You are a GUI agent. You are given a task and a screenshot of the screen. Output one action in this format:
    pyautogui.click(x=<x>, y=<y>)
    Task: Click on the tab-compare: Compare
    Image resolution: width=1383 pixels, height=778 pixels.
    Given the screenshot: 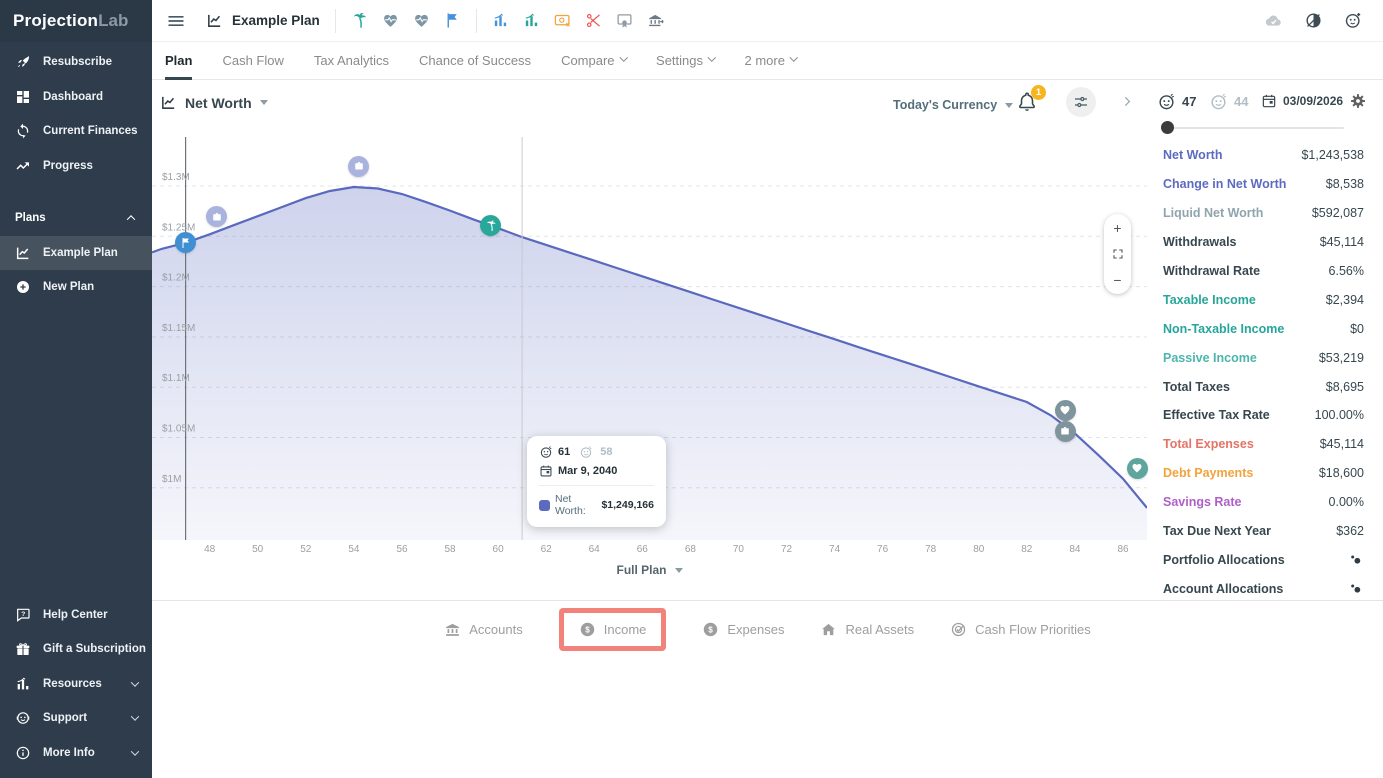 What is the action you would take?
    pyautogui.click(x=594, y=61)
    